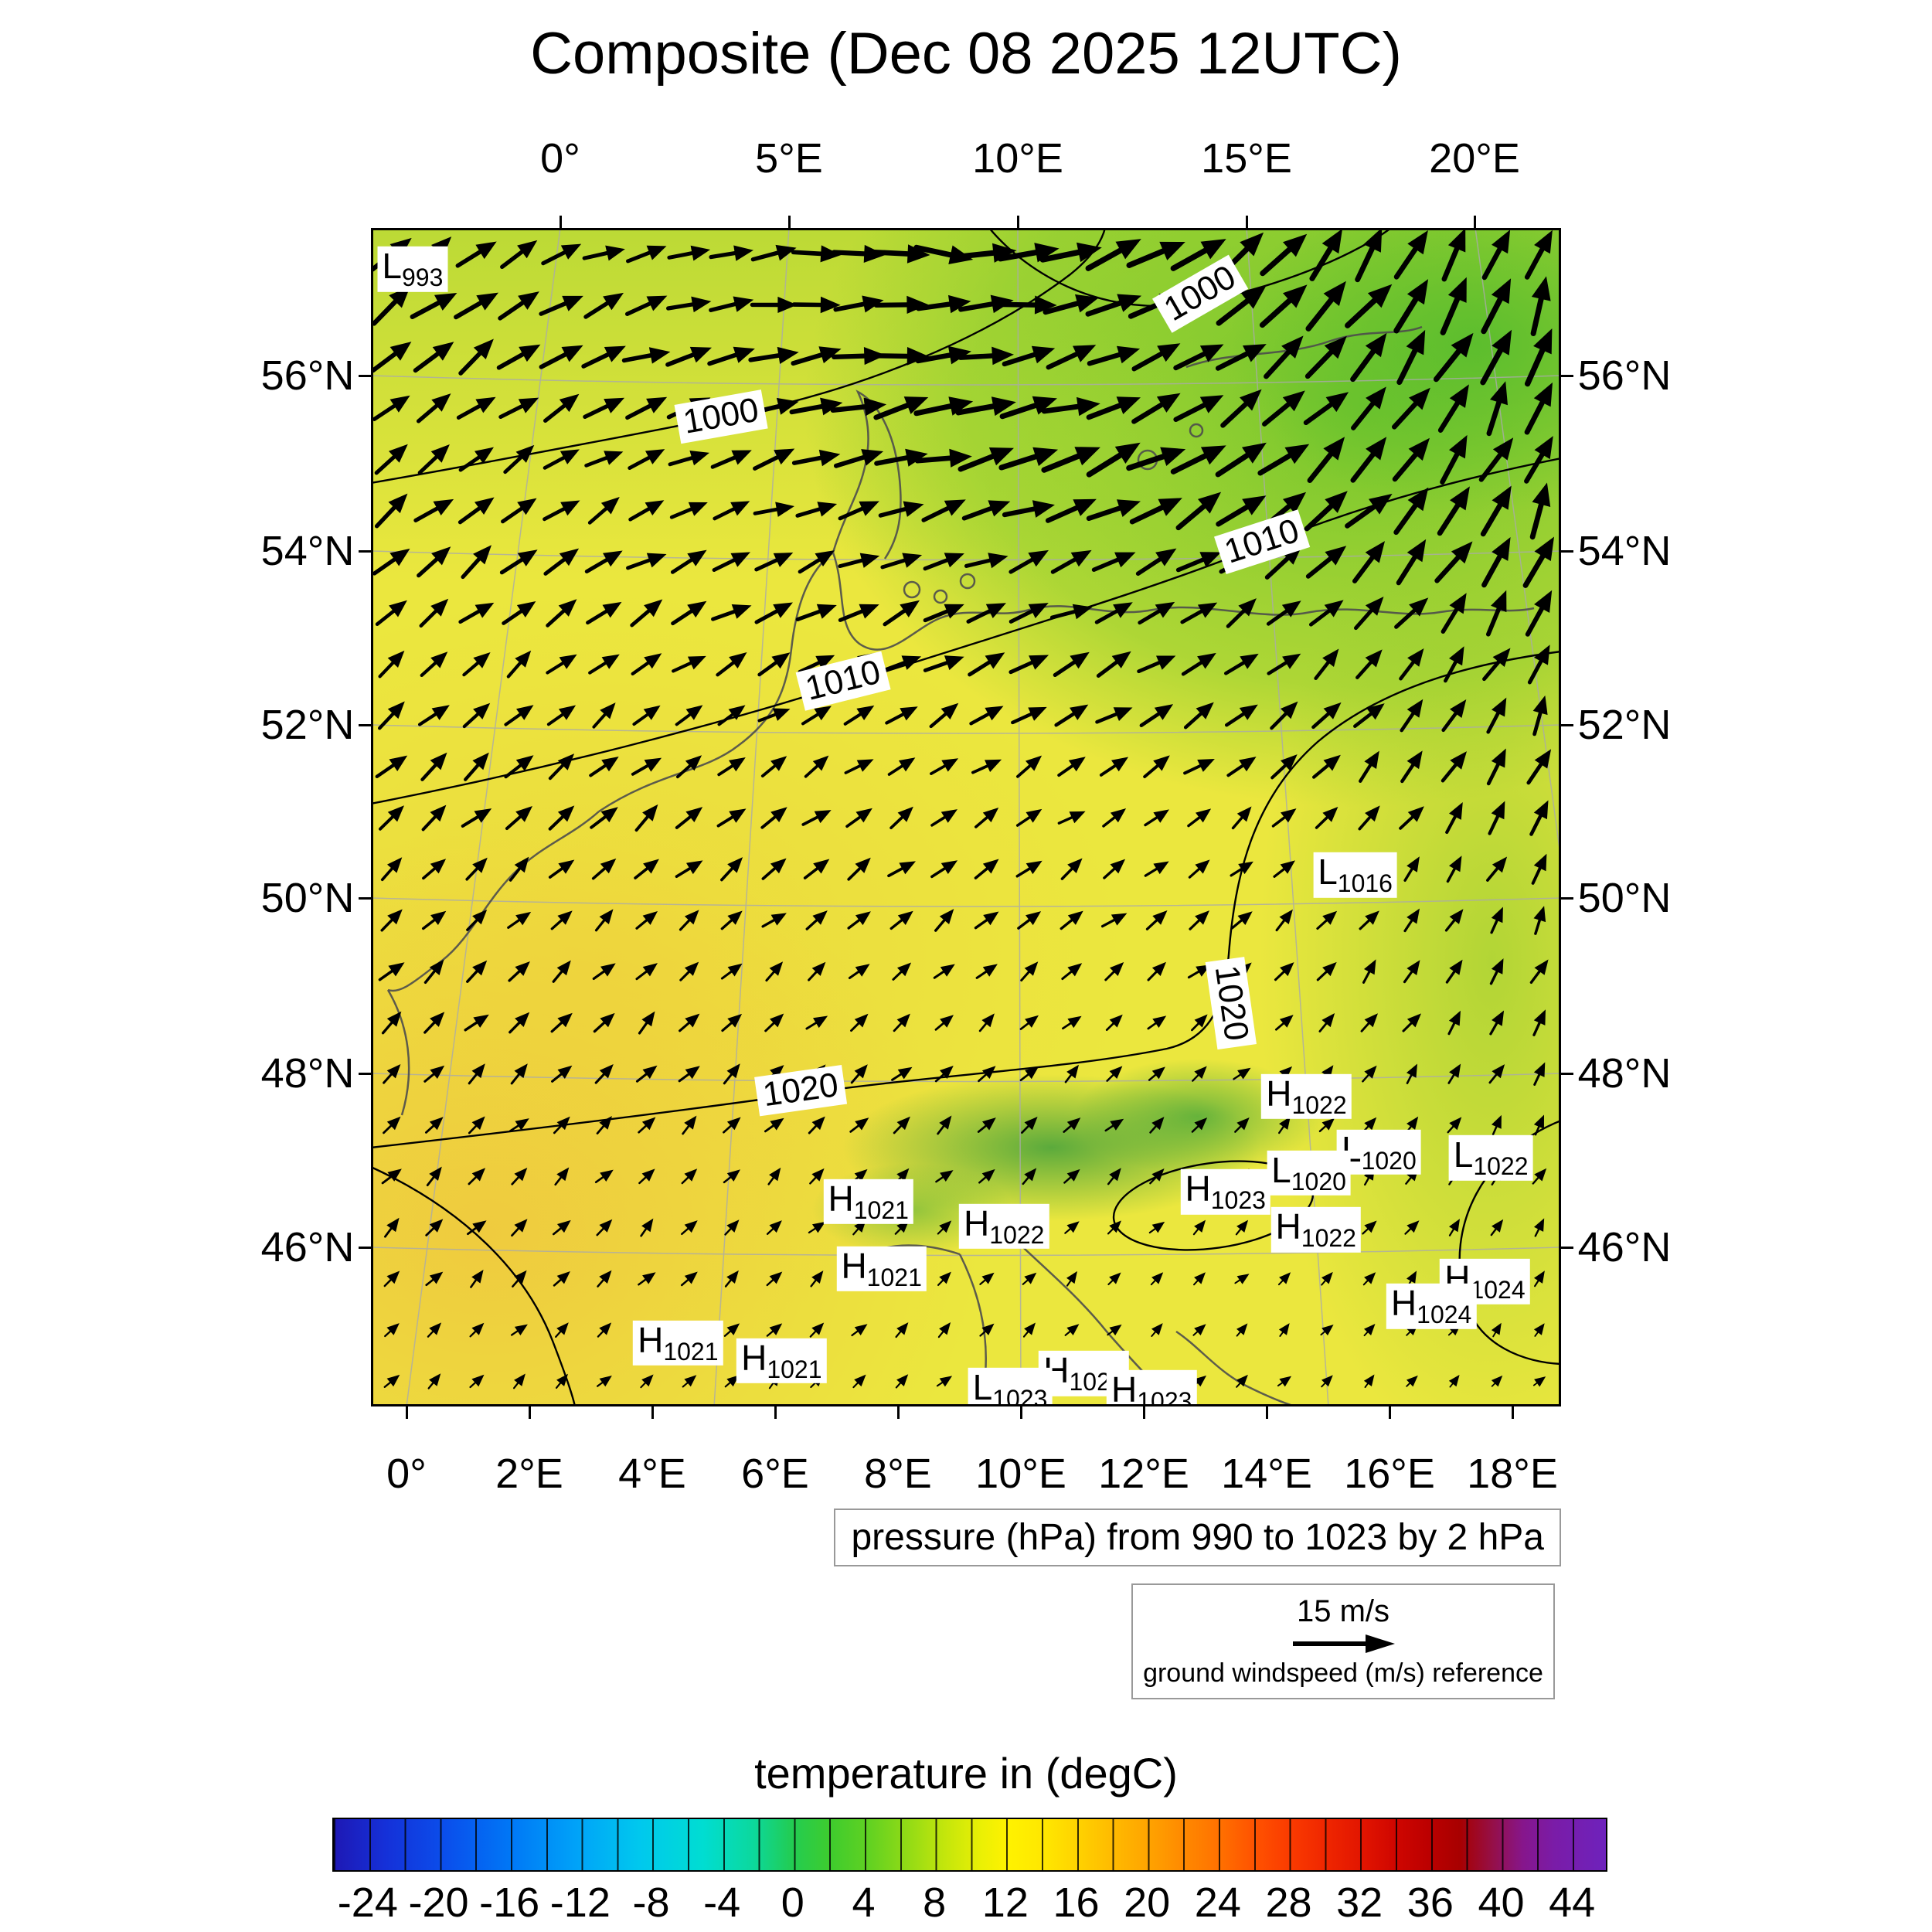 This screenshot has height=1932, width=1932. I want to click on axis-label-top: 20°E, so click(1475, 159).